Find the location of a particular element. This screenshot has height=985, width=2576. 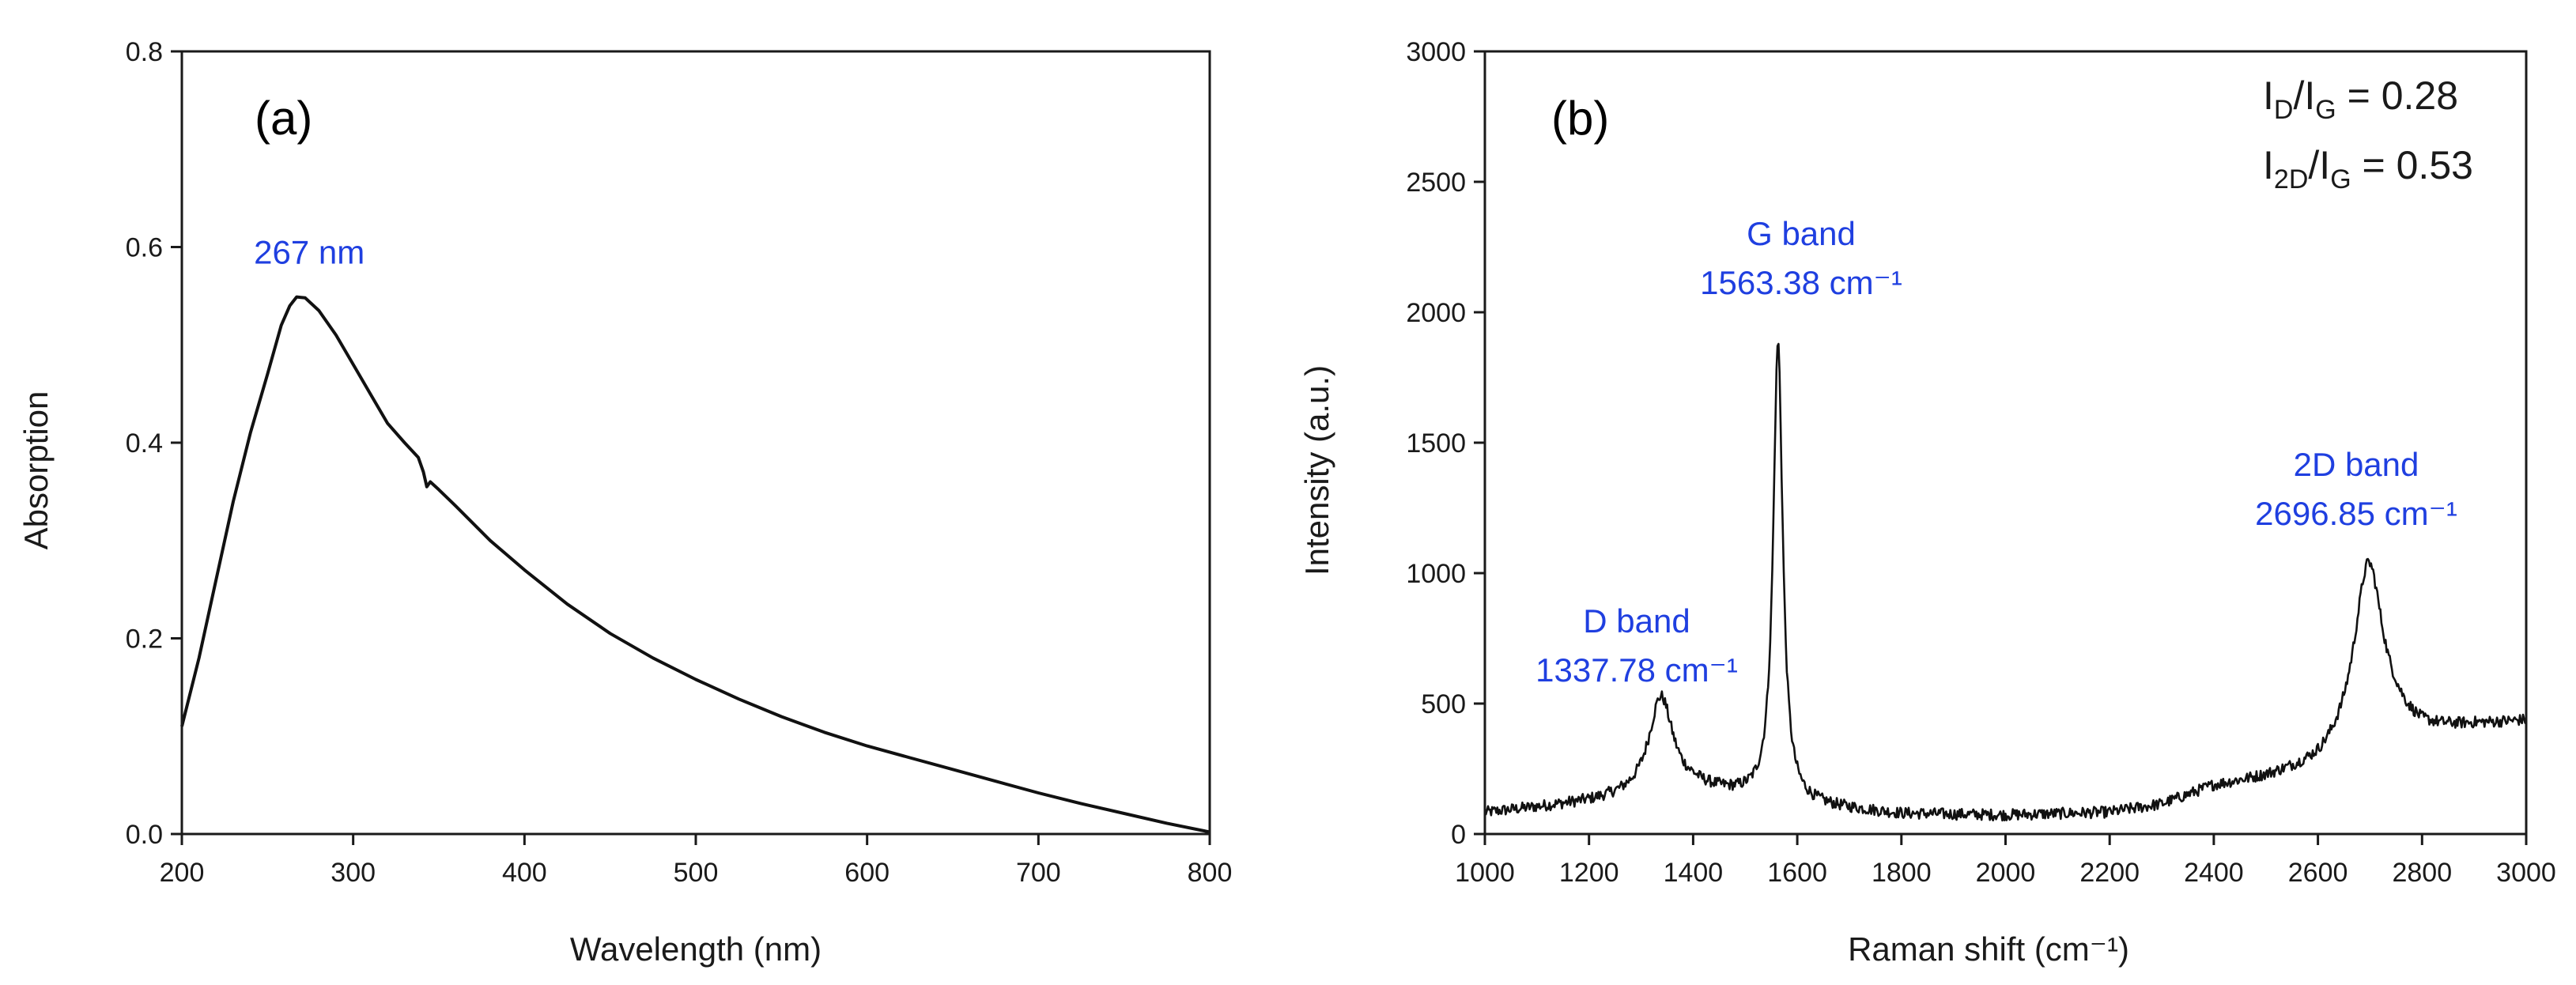

y-tick-label: 0.6 is located at coordinates (144, 248).